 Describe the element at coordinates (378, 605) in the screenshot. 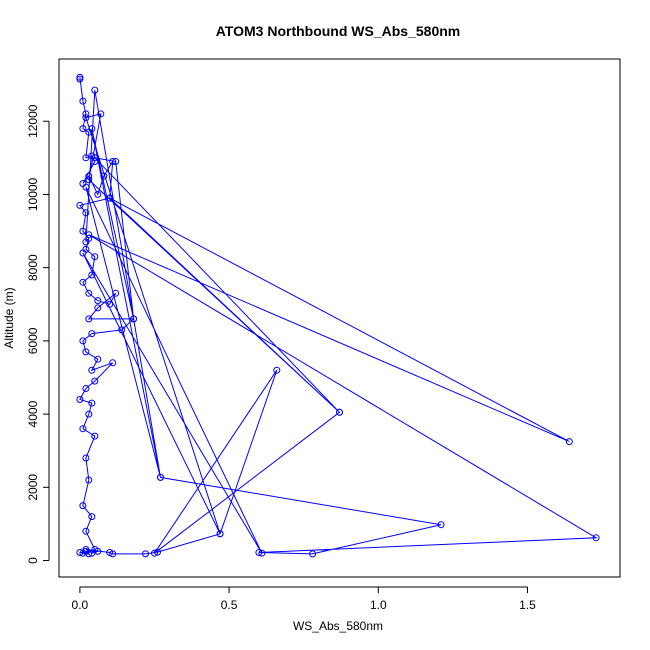

I see `x-tick-label: 1.0` at that location.